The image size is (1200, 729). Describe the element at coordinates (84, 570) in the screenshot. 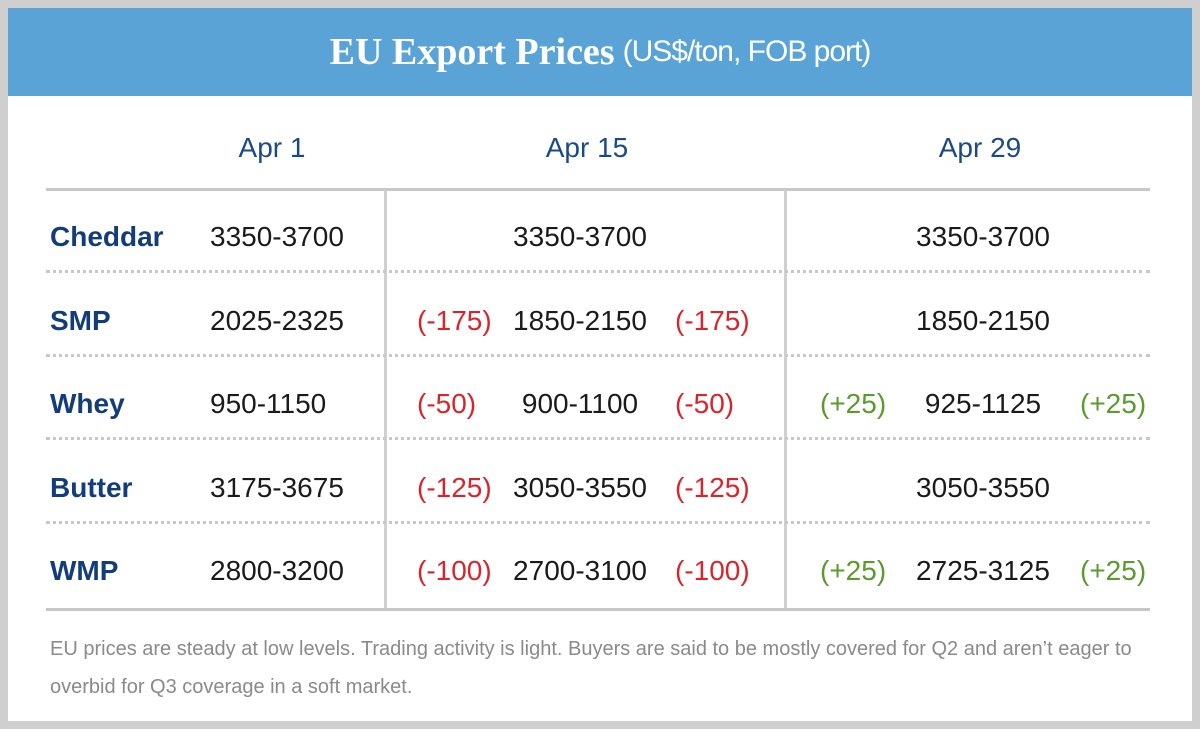

I see `product-label: WMP` at that location.